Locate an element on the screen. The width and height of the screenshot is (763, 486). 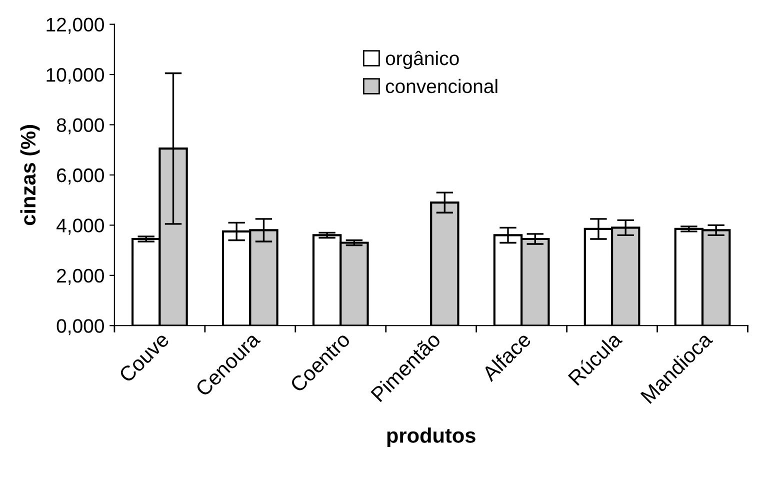
y-tick-label: 4,000 is located at coordinates (80, 226).